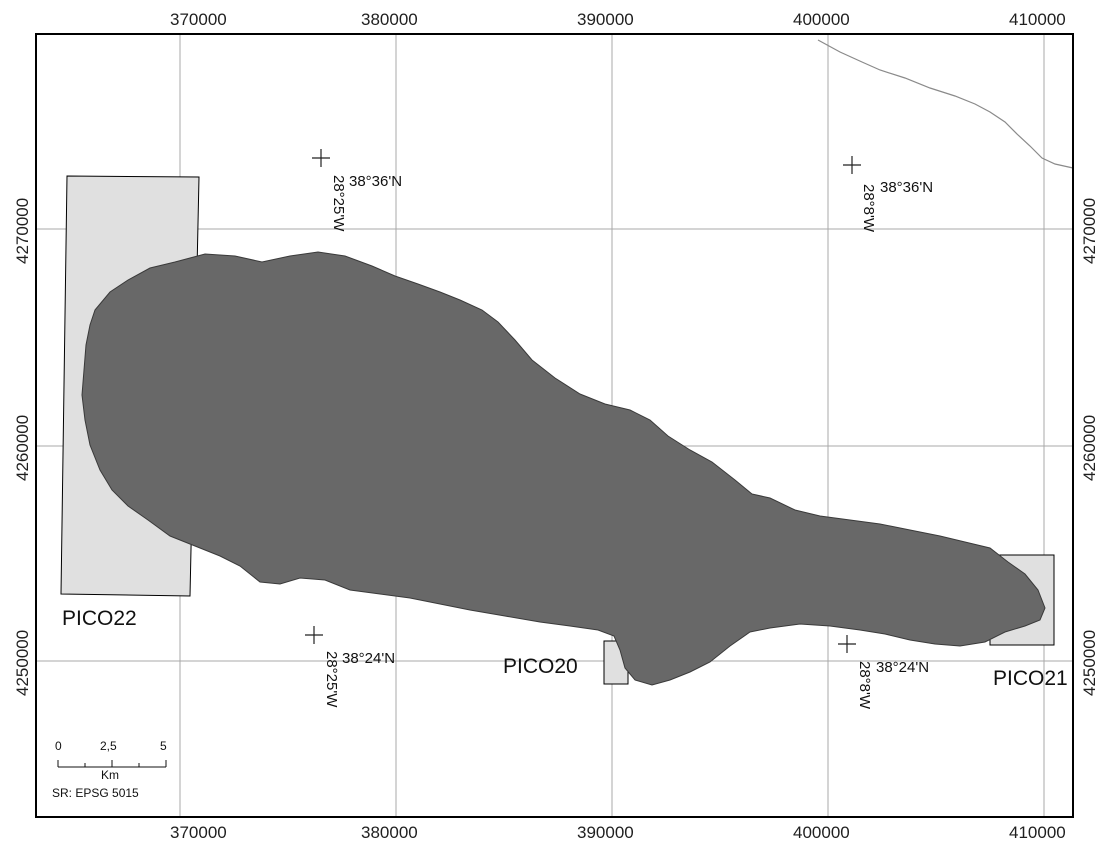 The height and width of the screenshot is (850, 1102). I want to click on y-tick-label-left: 4270000, so click(22, 231).